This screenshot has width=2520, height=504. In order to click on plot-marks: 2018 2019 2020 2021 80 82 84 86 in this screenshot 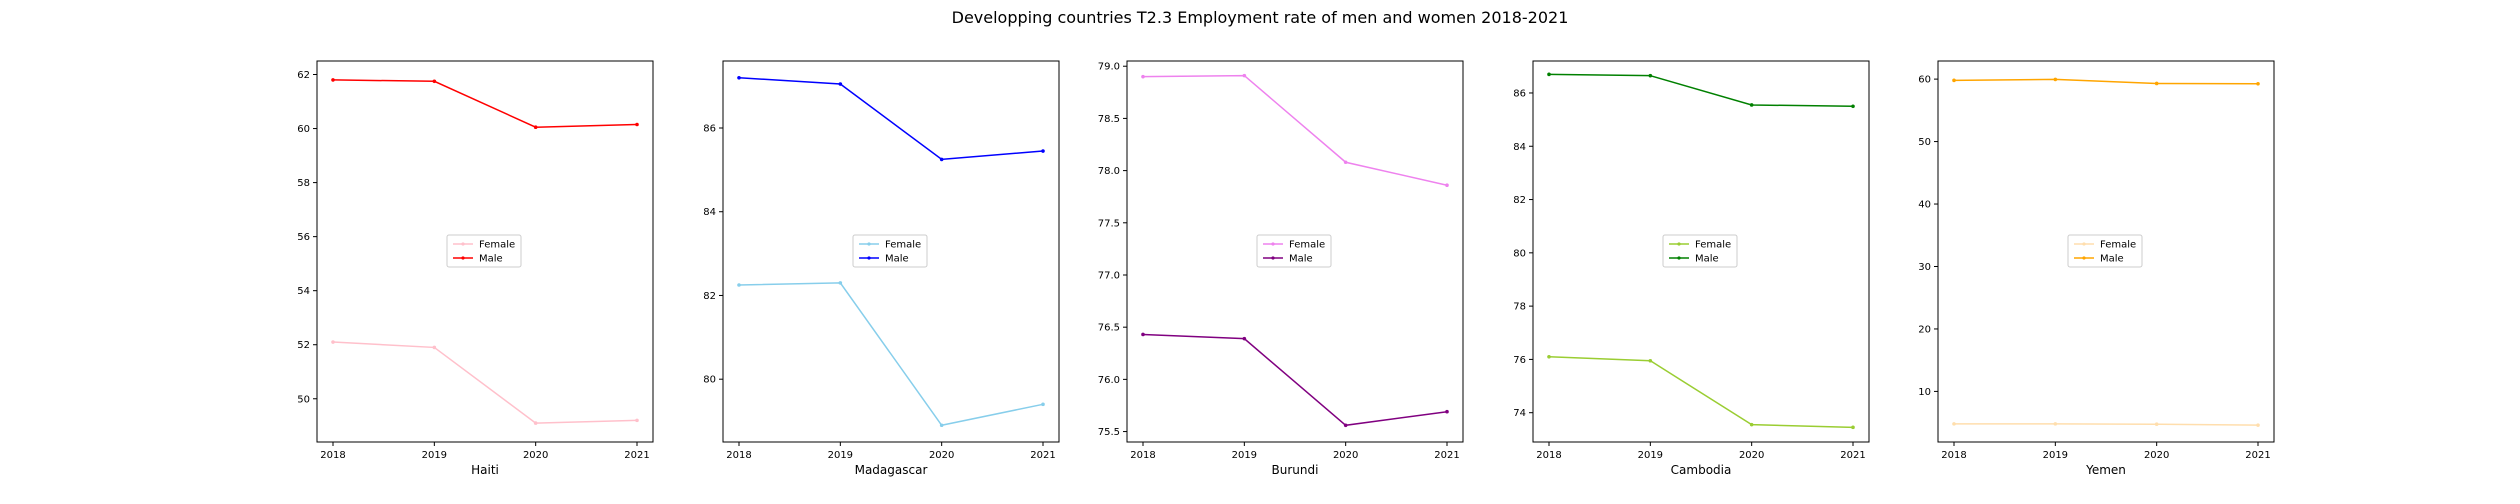, I will do `click(879, 268)`.